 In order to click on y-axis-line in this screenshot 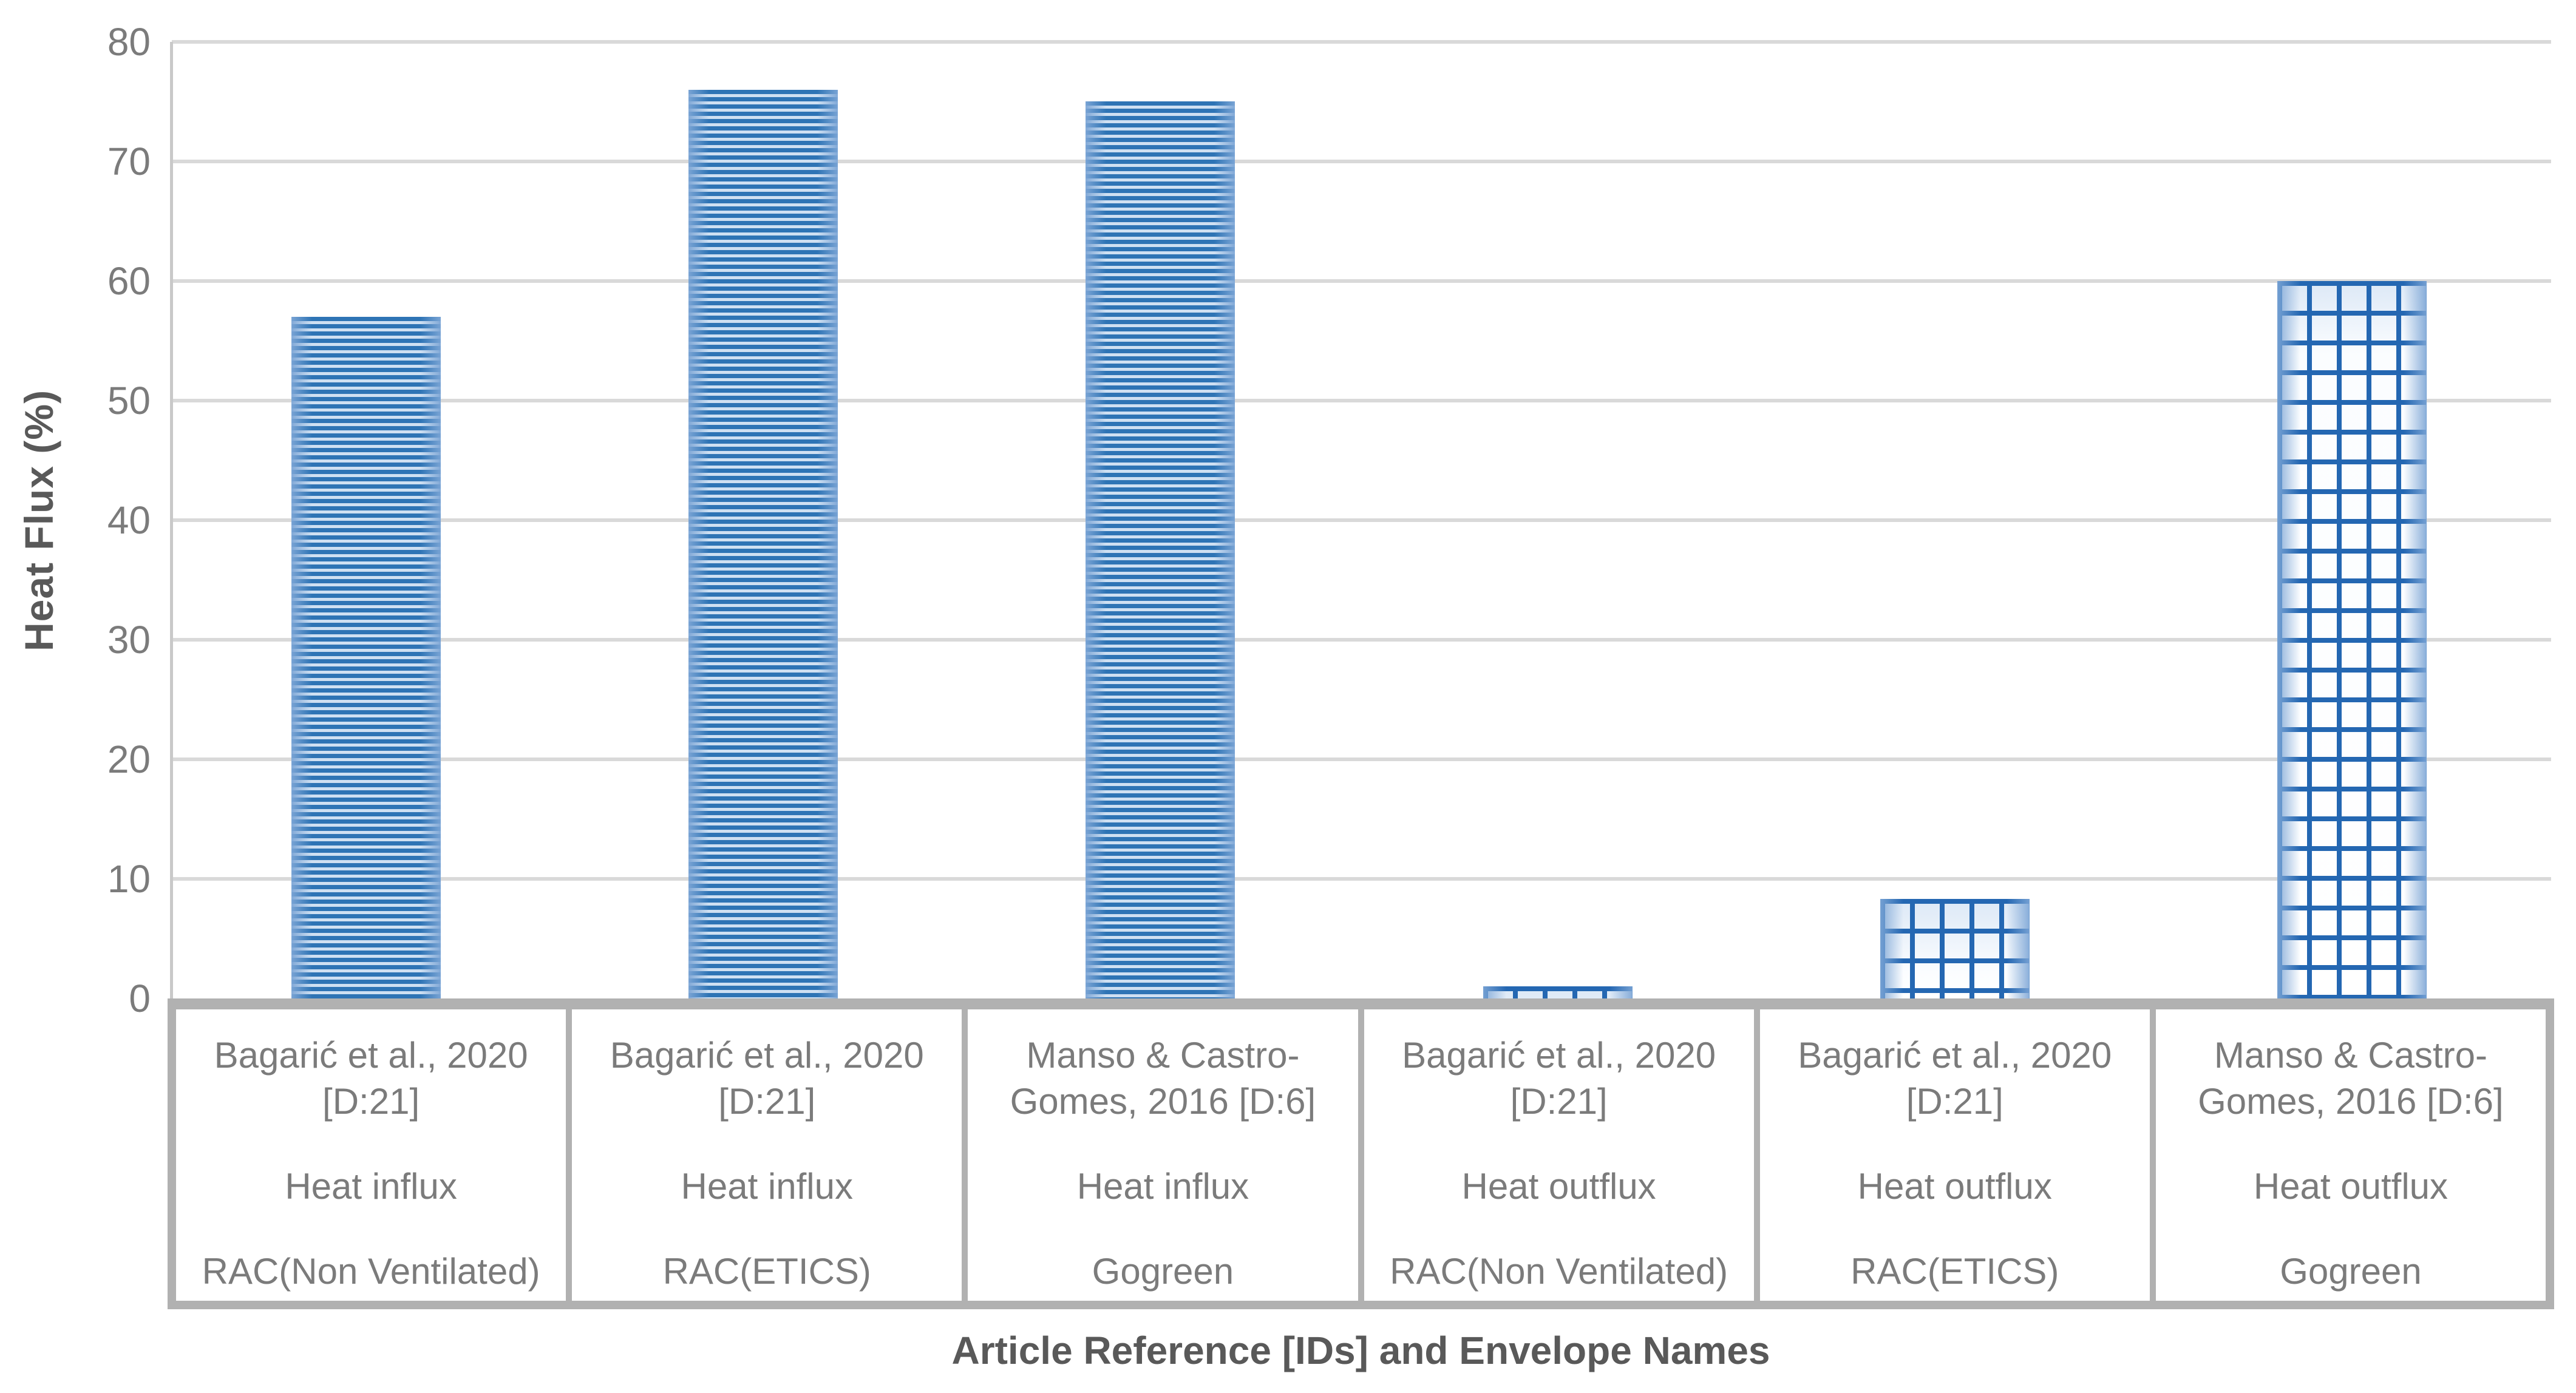, I will do `click(171, 522)`.